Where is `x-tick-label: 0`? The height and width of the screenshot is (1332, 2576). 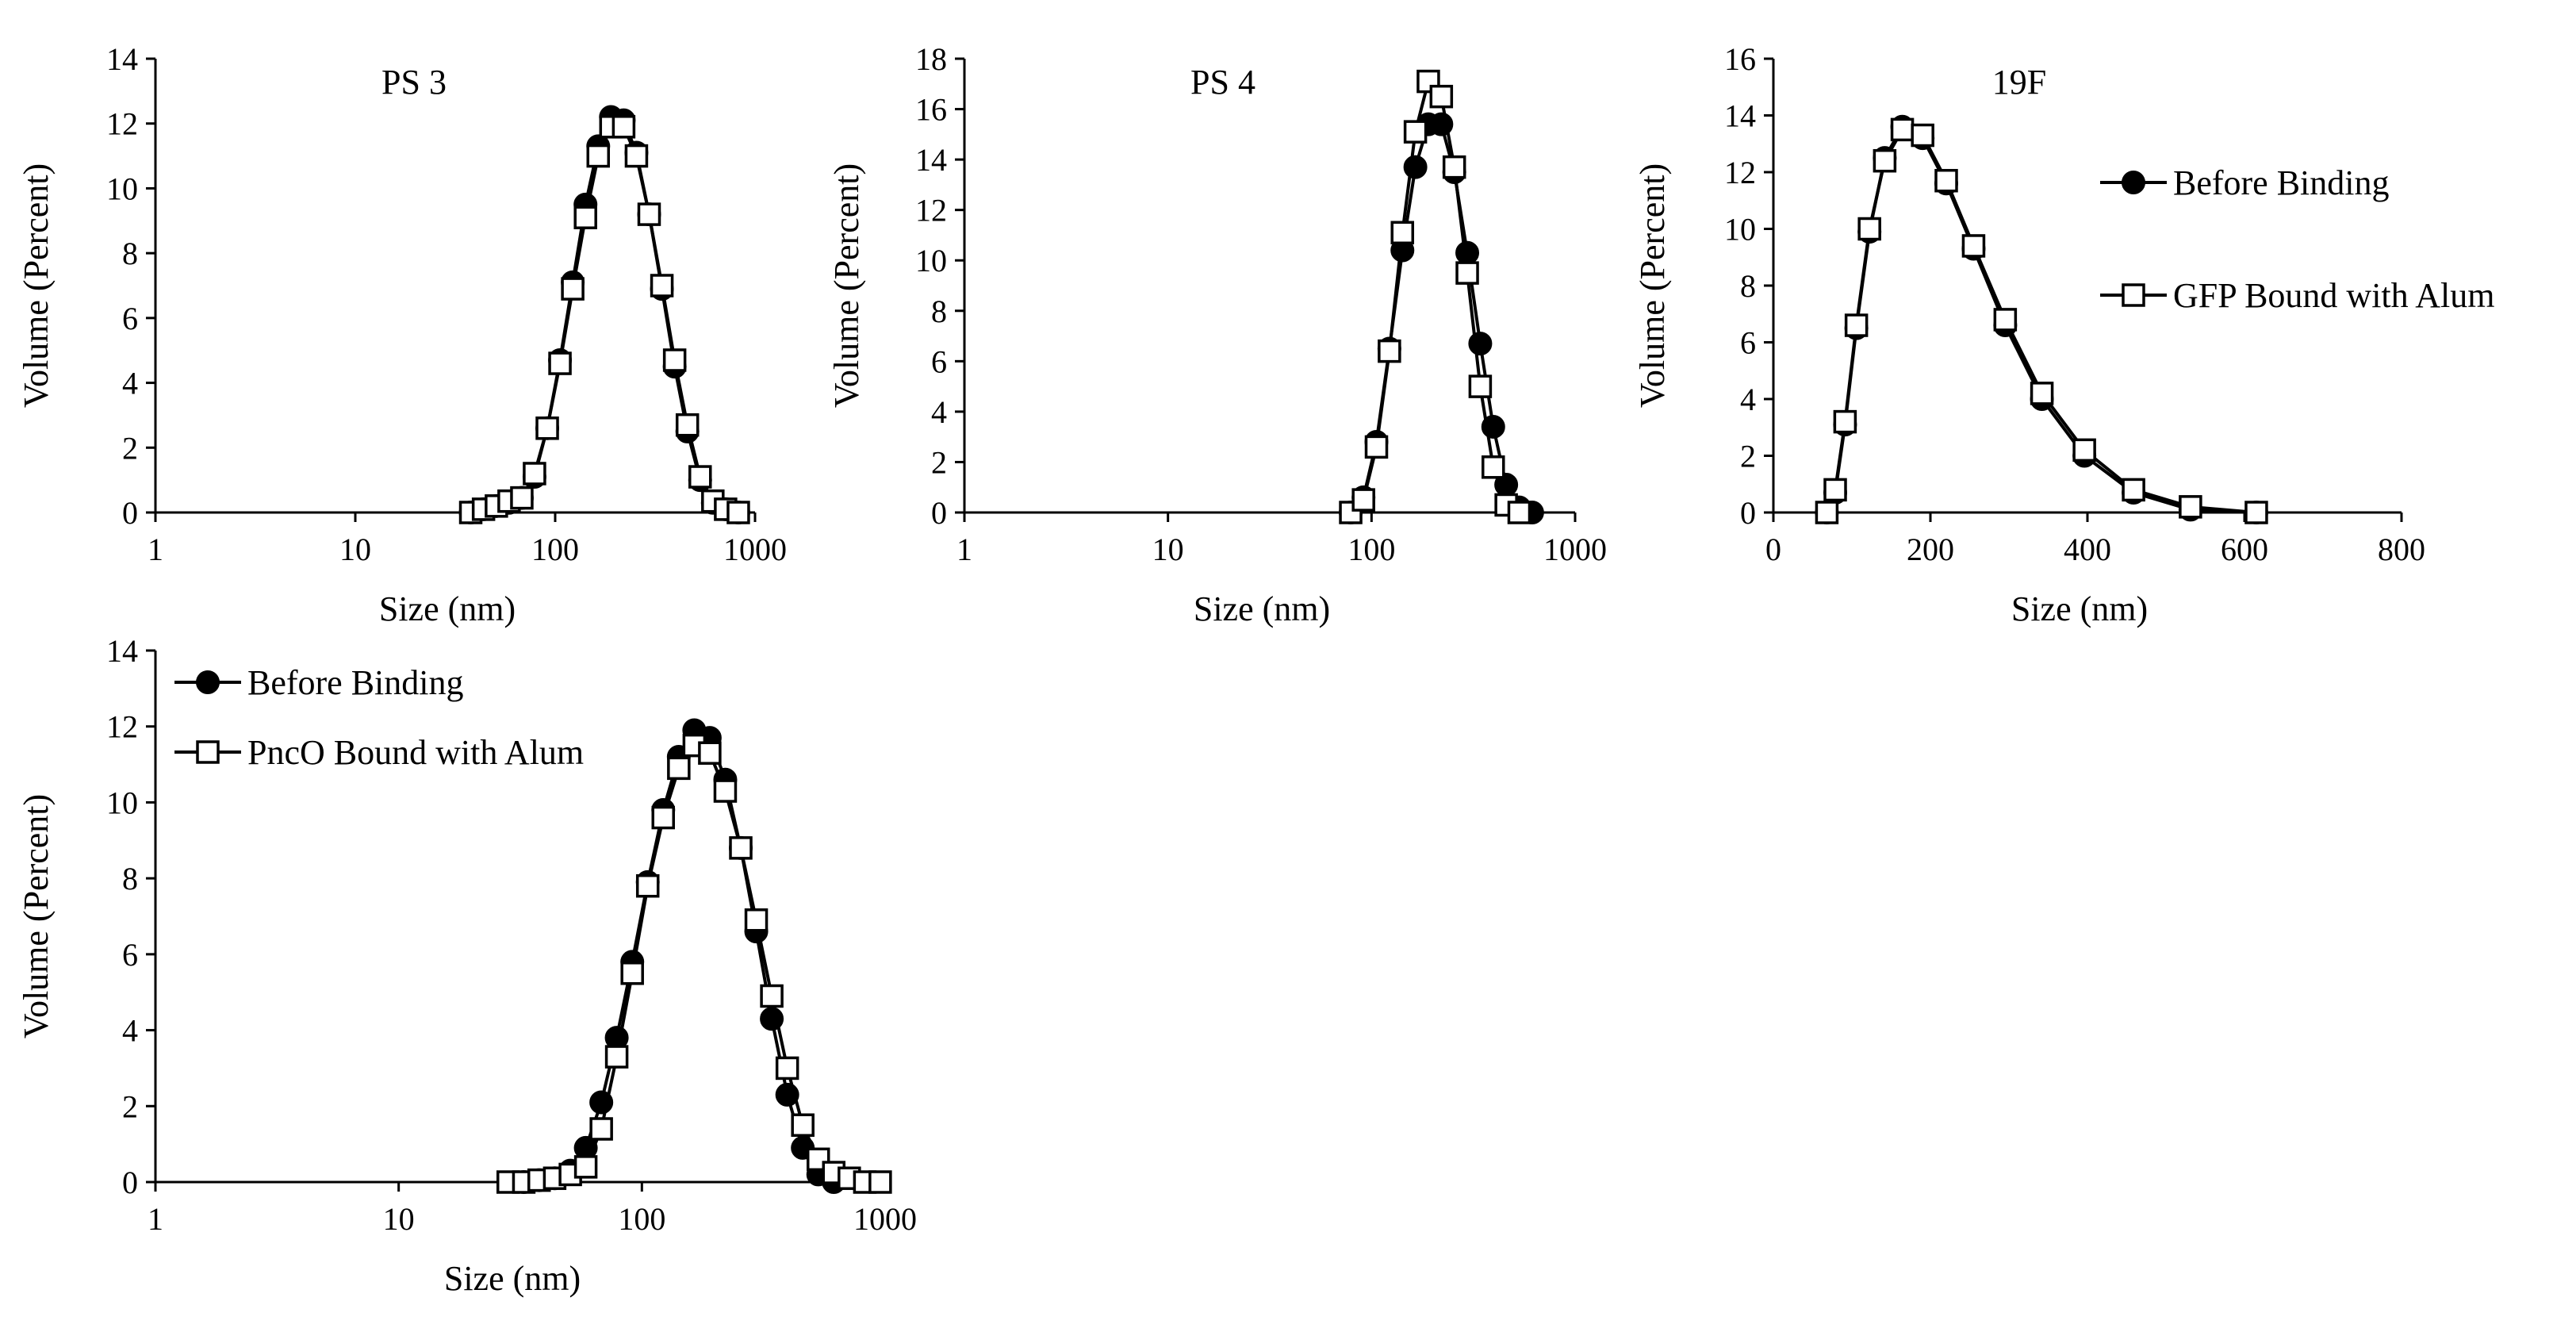 x-tick-label: 0 is located at coordinates (1773, 549).